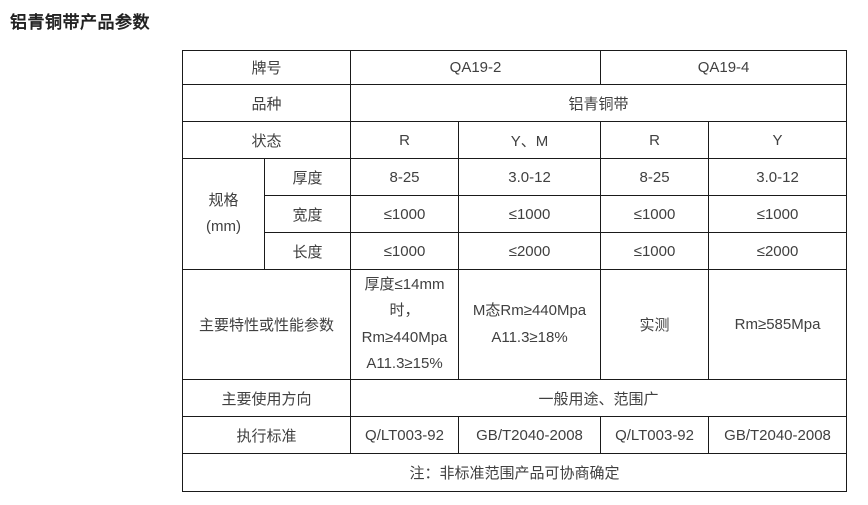  I want to click on length-value-2: ≤2000, so click(530, 251).